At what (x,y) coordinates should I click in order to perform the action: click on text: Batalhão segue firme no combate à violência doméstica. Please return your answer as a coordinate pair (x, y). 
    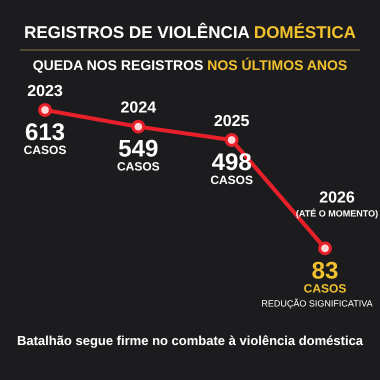
    Looking at the image, I should click on (190, 340).